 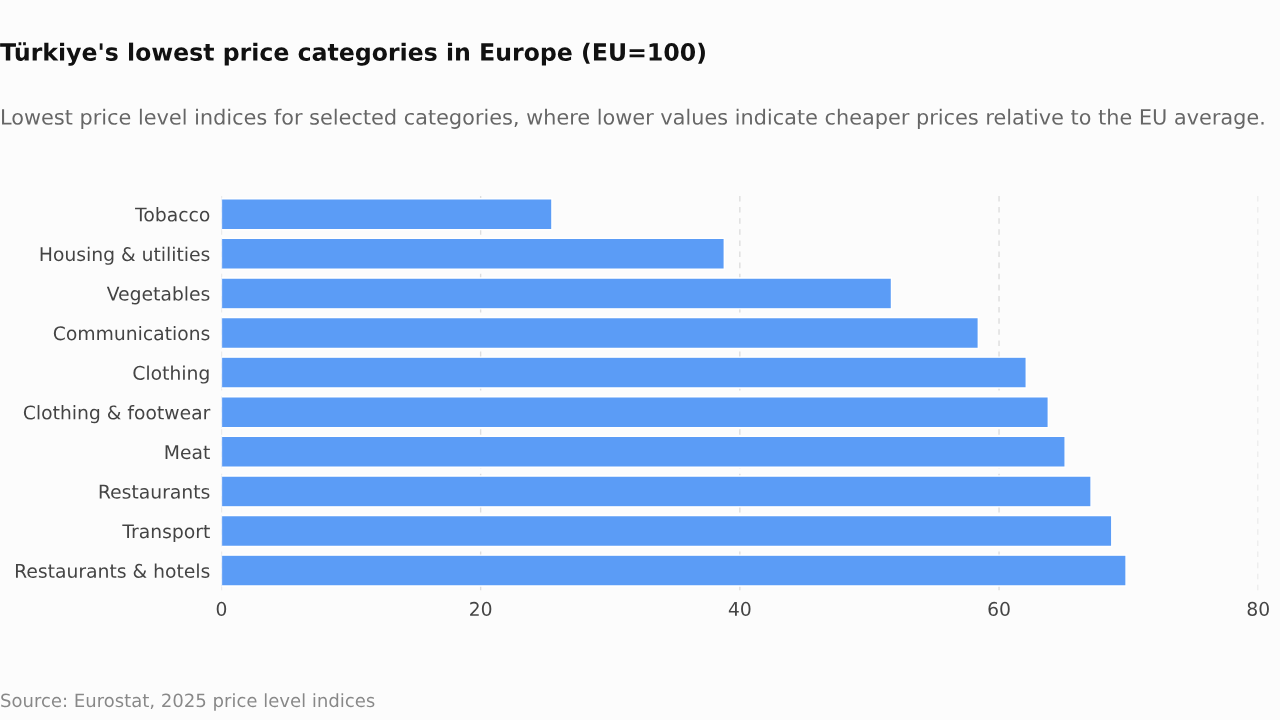 I want to click on x-tick-label: 80, so click(x=1258, y=609).